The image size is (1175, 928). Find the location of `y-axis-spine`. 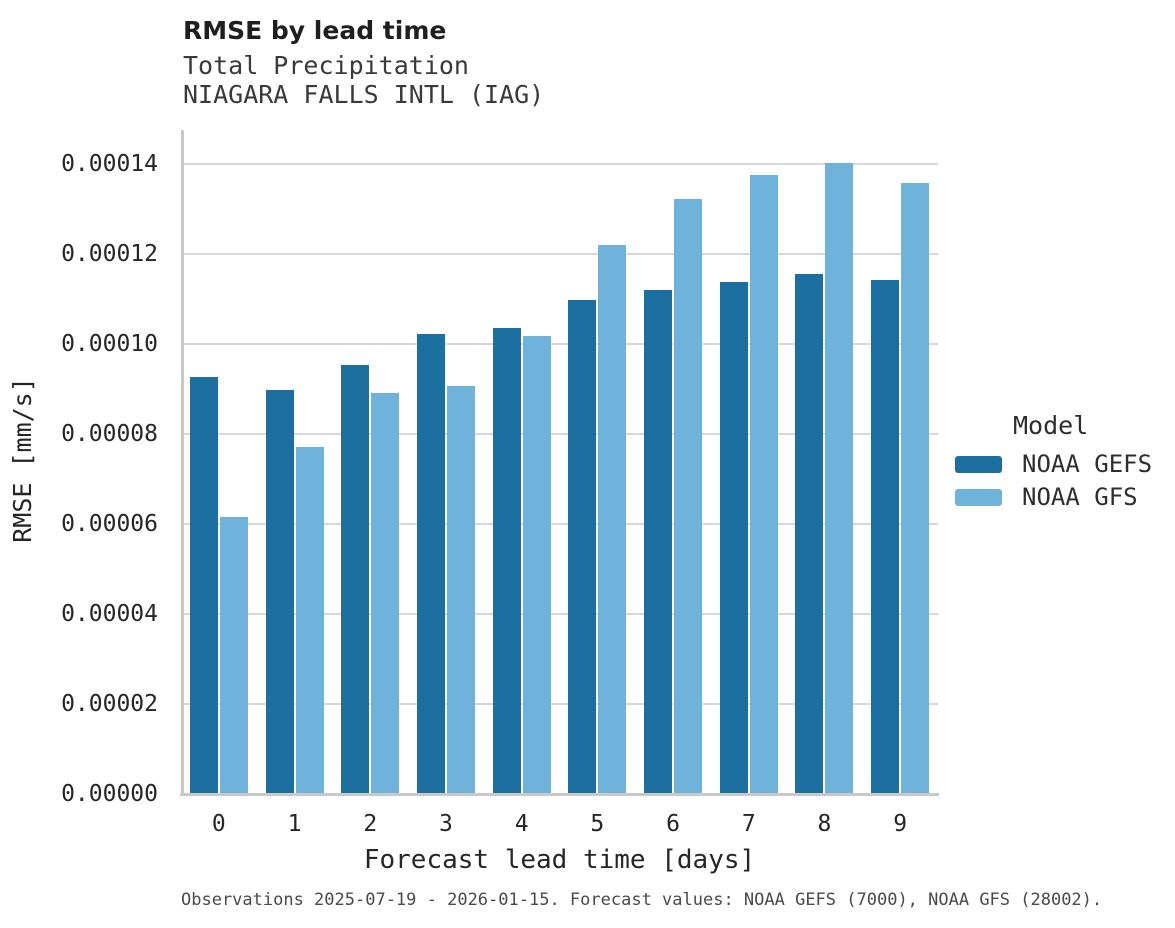

y-axis-spine is located at coordinates (182, 463).